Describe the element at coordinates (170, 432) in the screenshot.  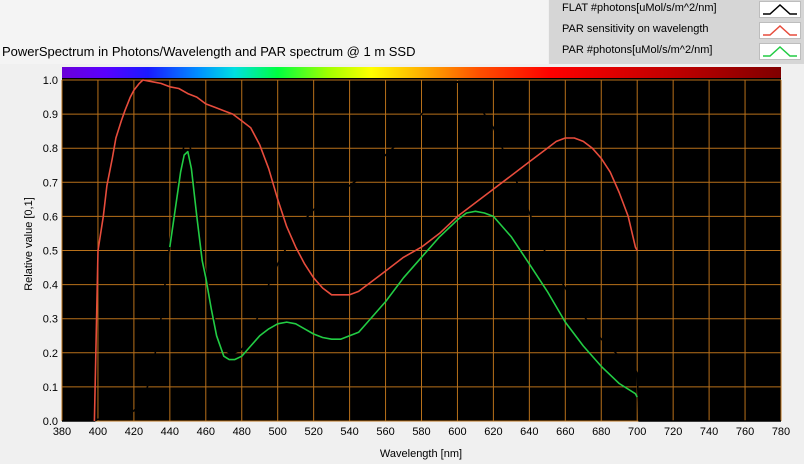
I see `x-tick-label: 440` at that location.